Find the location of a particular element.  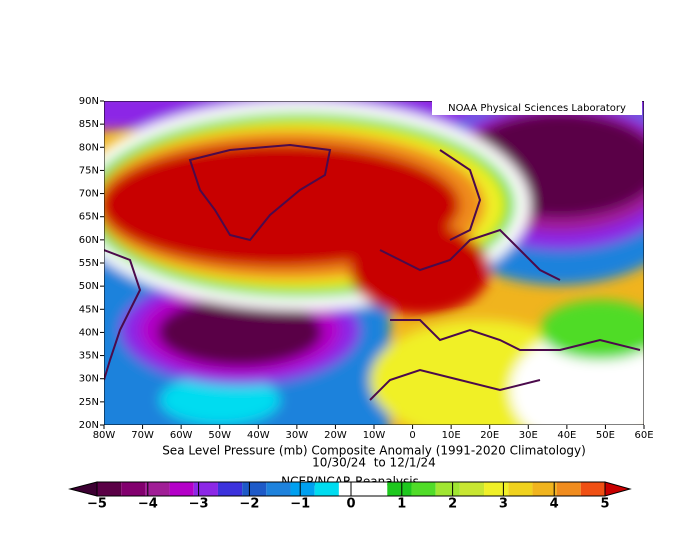

colorbar-label: −2 is located at coordinates (249, 504).